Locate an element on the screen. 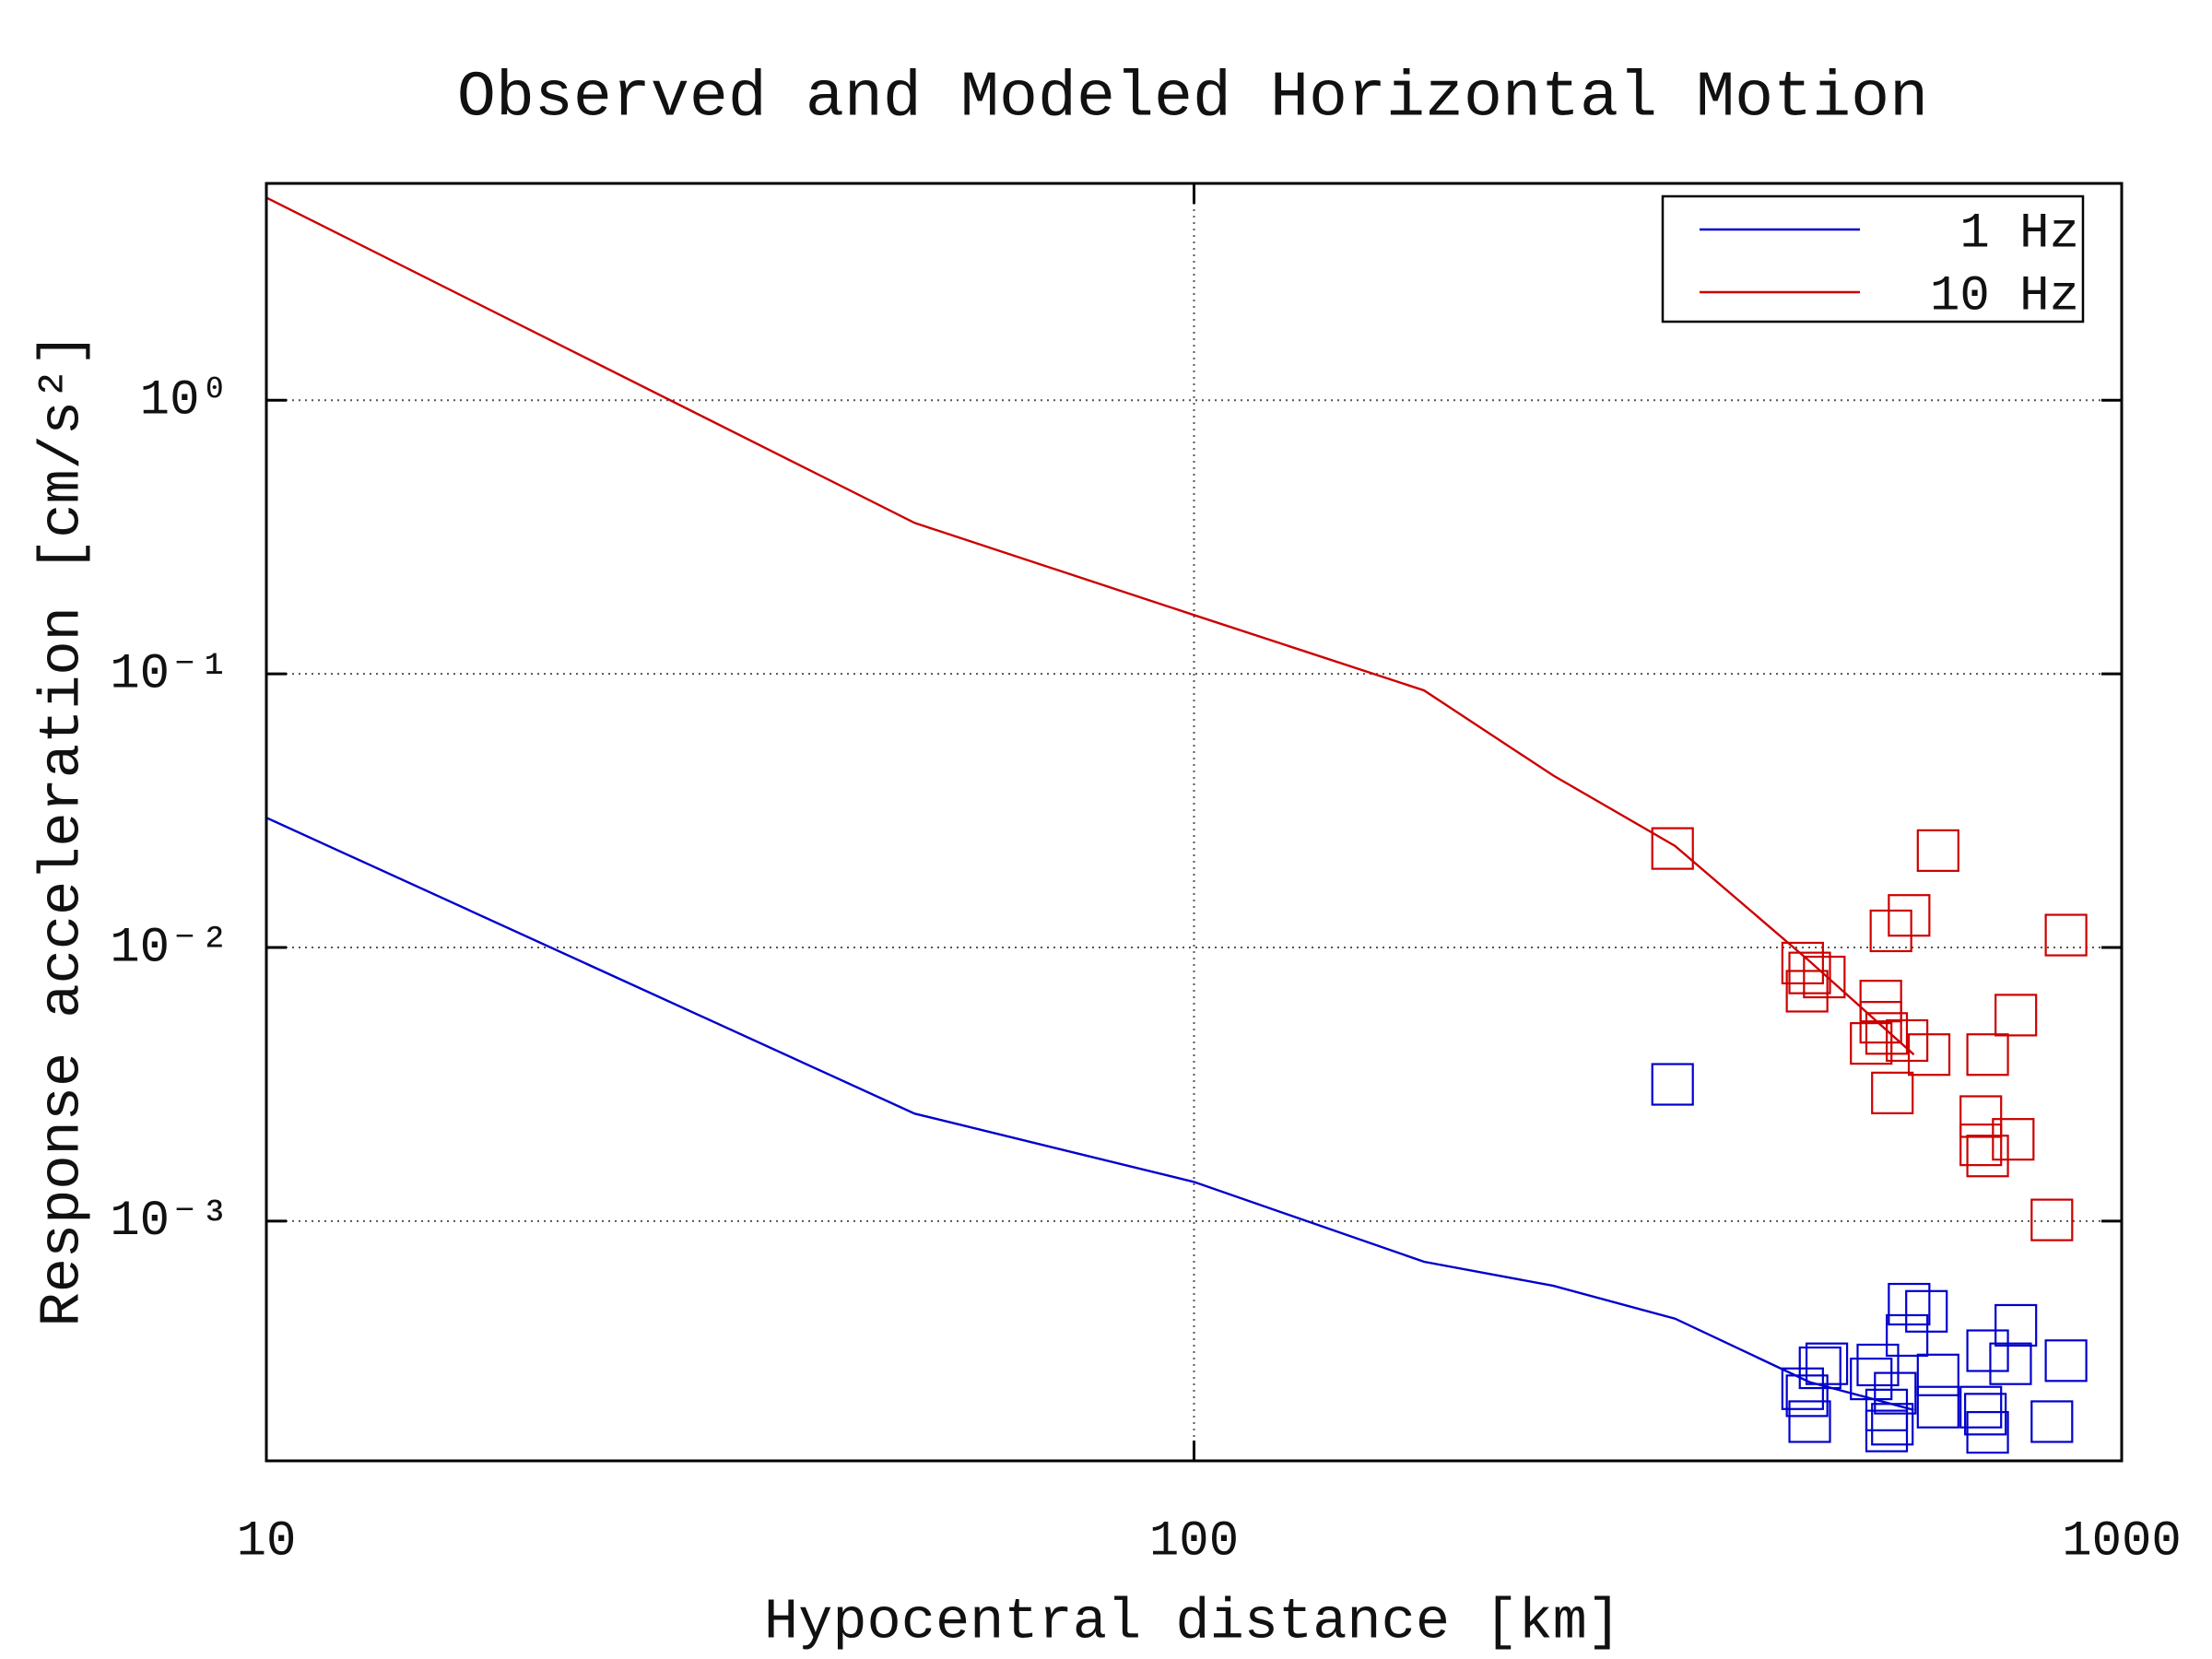  x-tick-label: 1000 is located at coordinates (2122, 1541).